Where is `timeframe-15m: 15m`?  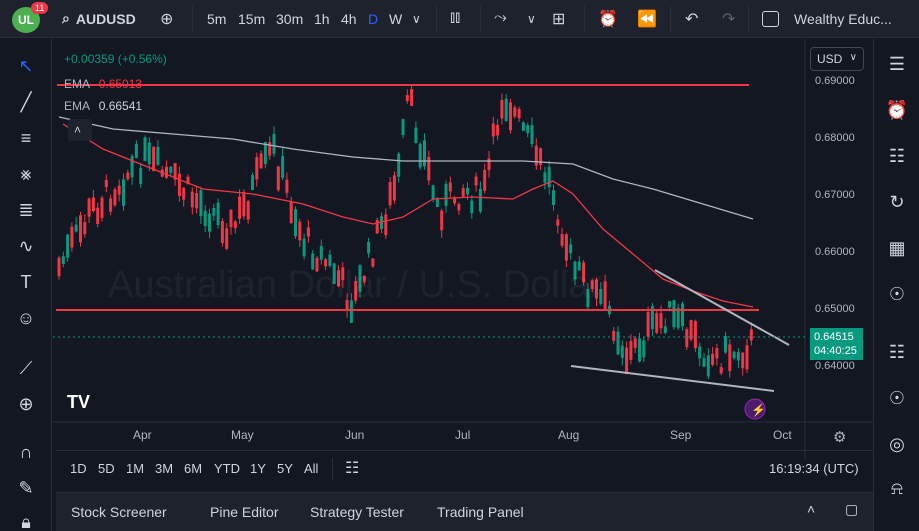 timeframe-15m: 15m is located at coordinates (252, 19).